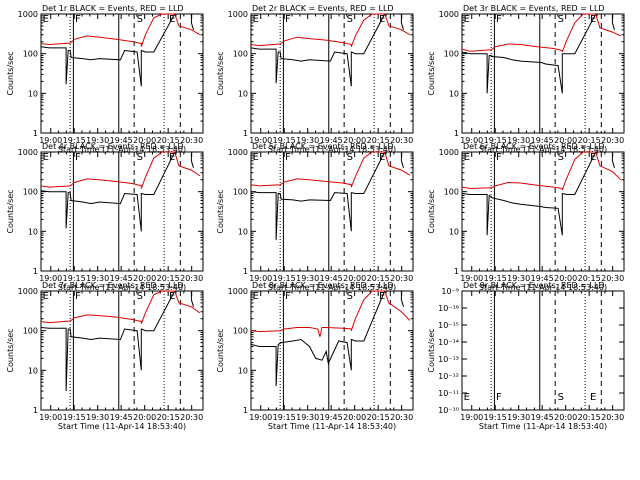  Describe the element at coordinates (448, 359) in the screenshot. I see `y-tick-label: 10⁻¹³` at that location.